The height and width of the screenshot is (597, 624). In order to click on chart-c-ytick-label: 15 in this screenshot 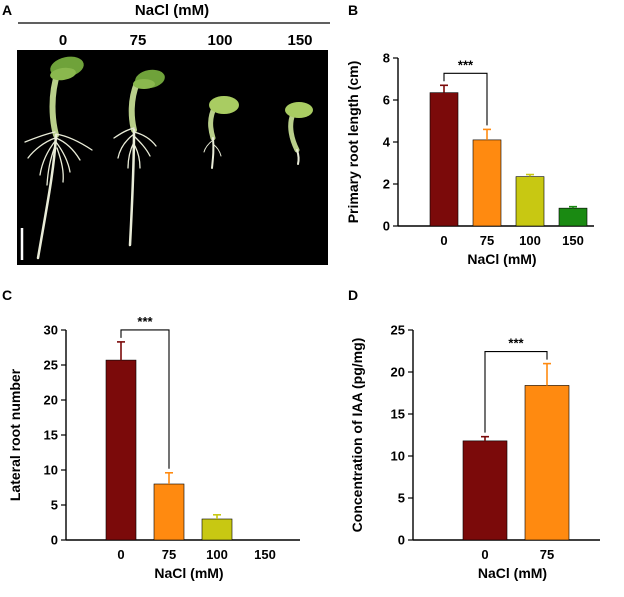, I will do `click(51, 435)`.